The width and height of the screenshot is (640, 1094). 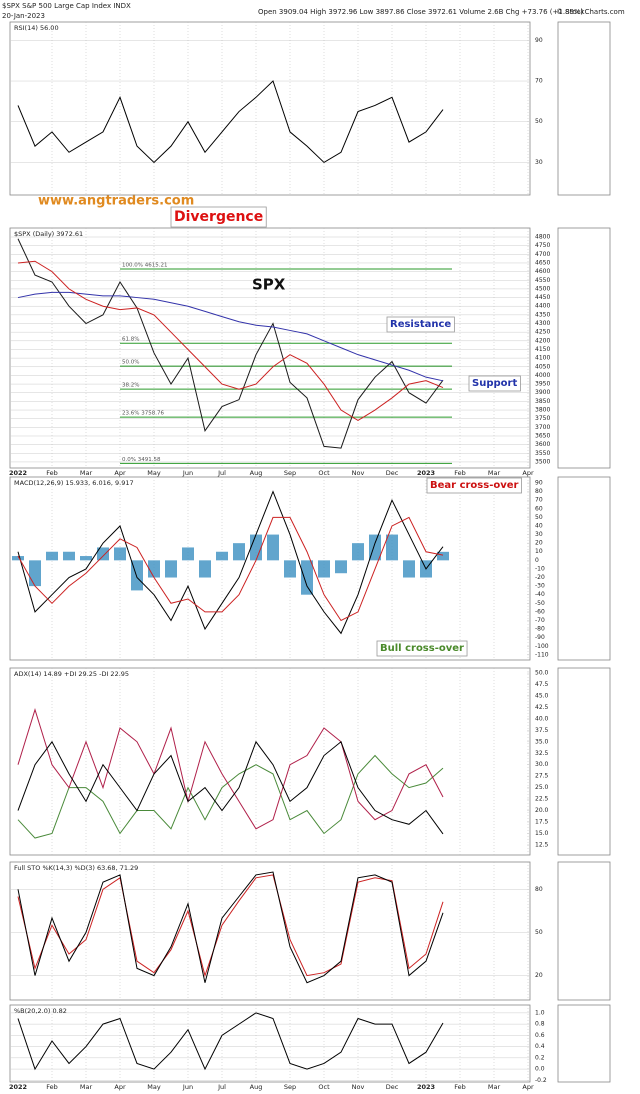 What do you see at coordinates (542, 358) in the screenshot?
I see `y-tick-label: 4100` at bounding box center [542, 358].